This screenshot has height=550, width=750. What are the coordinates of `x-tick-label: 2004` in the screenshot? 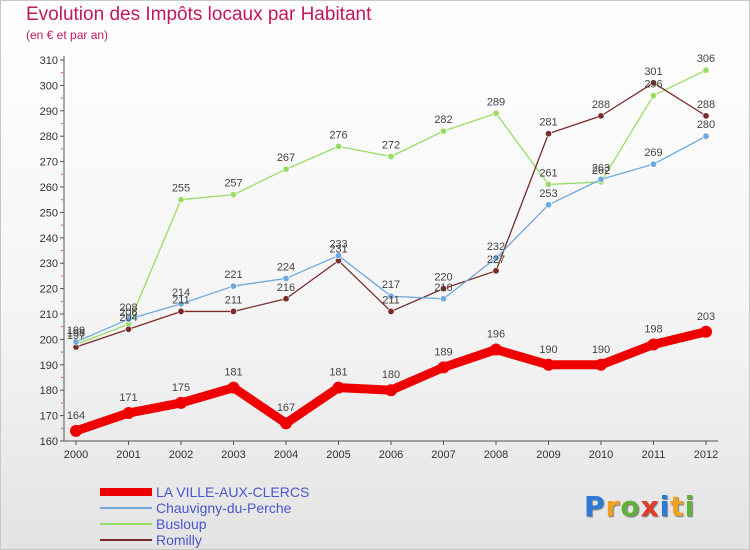 It's located at (286, 455).